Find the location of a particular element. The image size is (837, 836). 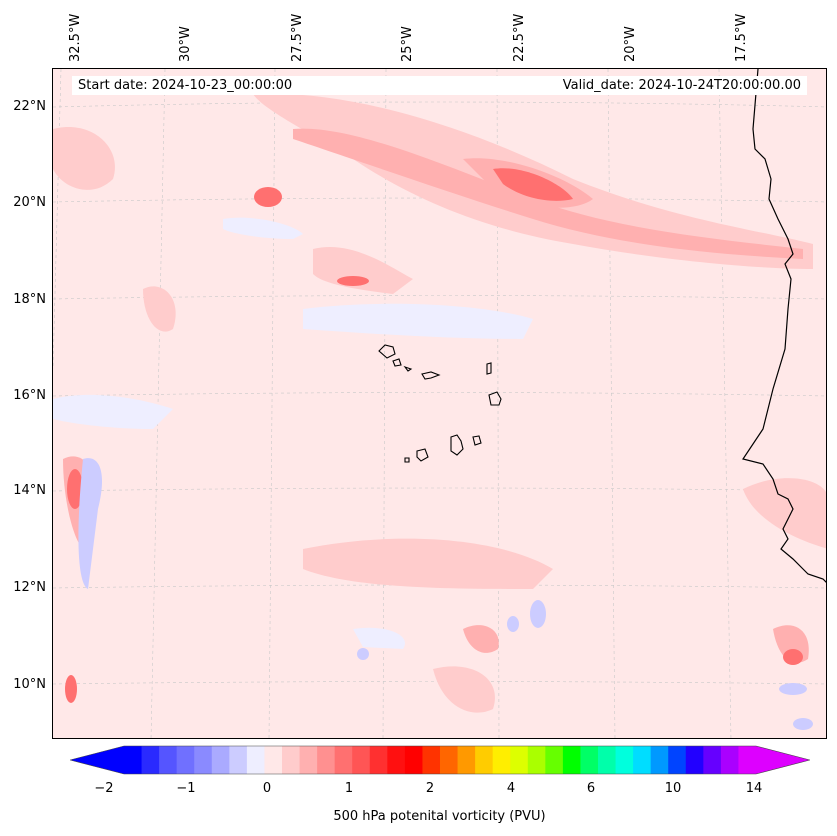

colorbar-tick-label: 1 is located at coordinates (349, 788).